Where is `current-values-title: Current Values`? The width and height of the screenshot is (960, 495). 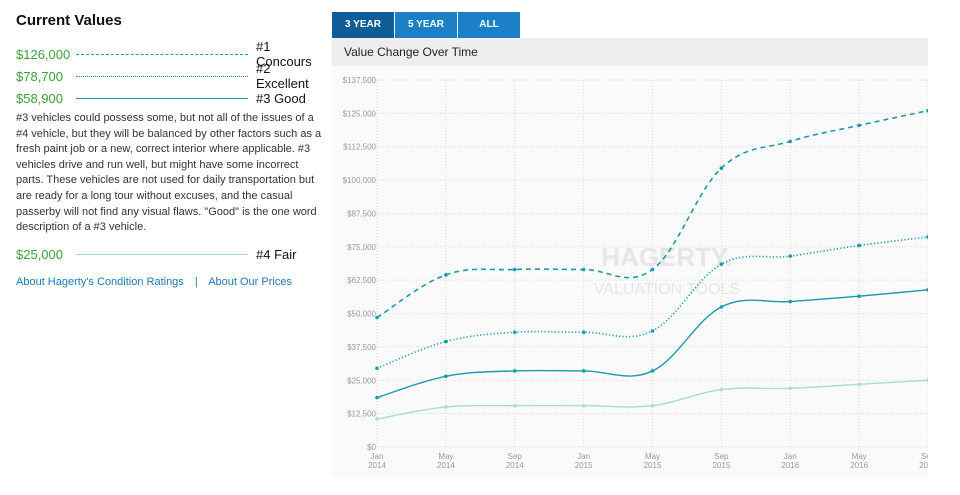
current-values-title: Current Values is located at coordinates (69, 20).